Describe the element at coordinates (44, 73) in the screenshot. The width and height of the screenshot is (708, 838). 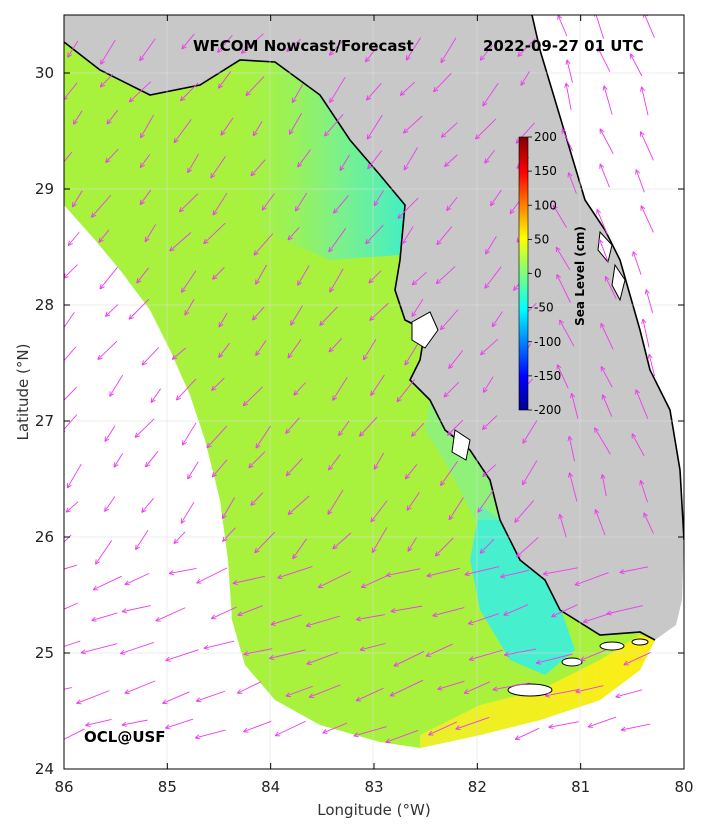
I see `y-tick-label: 30` at that location.